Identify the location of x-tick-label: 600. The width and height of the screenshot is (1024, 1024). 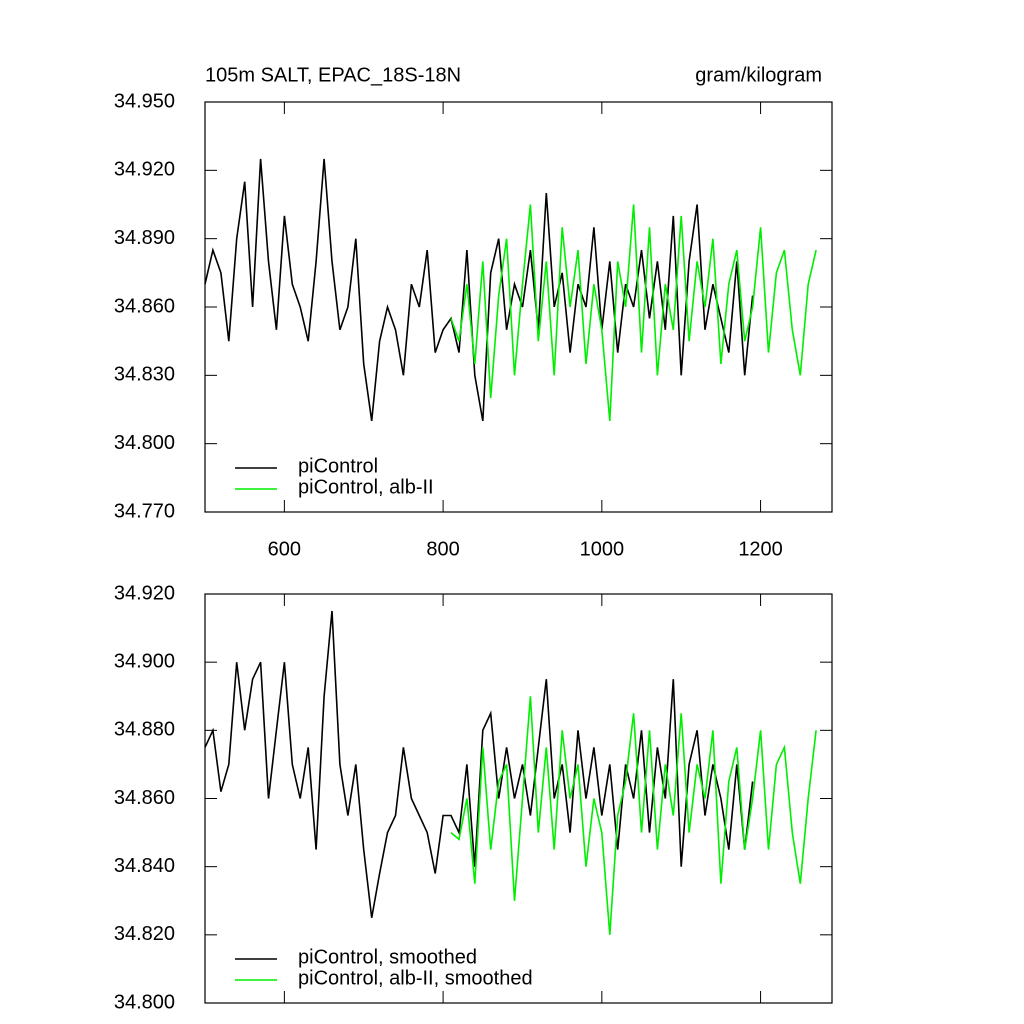
(284, 549).